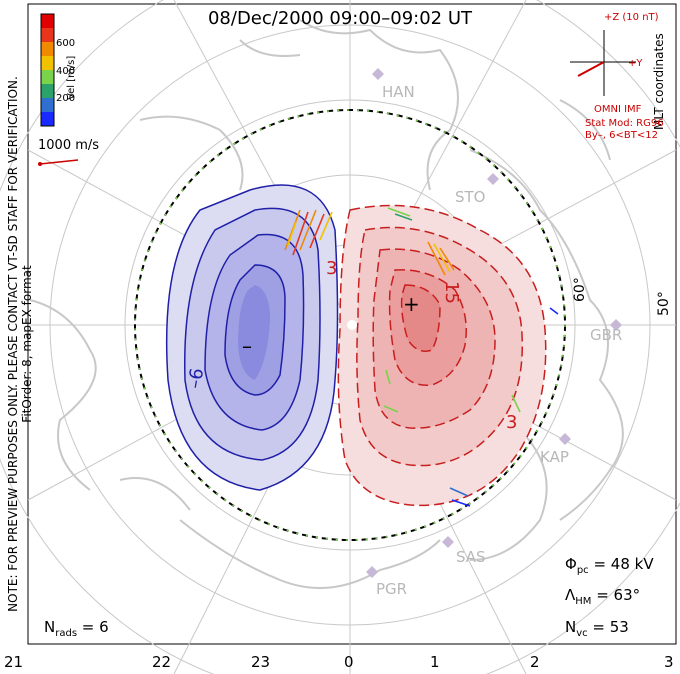  Describe the element at coordinates (261, 662) in the screenshot. I see `mlt-tick-23: 23` at that location.